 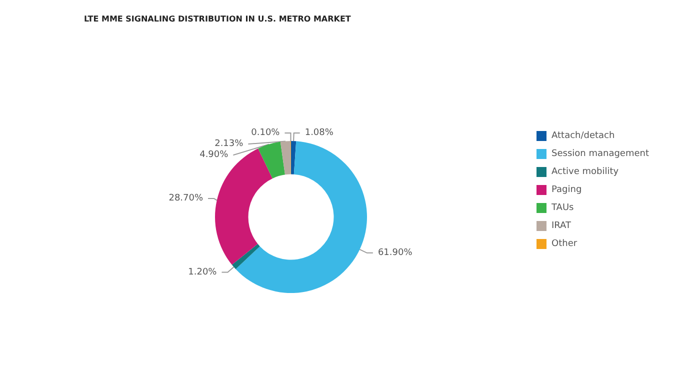 What do you see at coordinates (229, 144) in the screenshot?
I see `data-label: 2.13%` at bounding box center [229, 144].